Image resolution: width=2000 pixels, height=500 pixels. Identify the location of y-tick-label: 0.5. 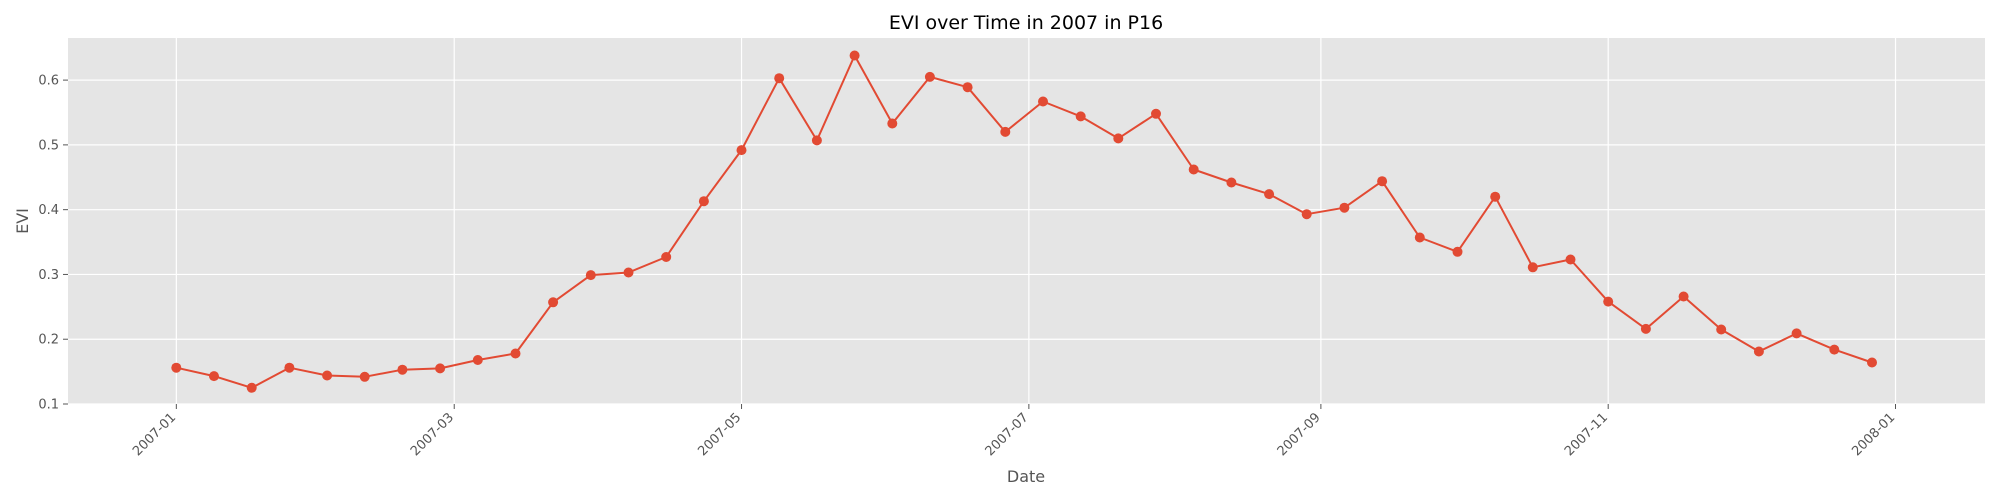
(48, 145).